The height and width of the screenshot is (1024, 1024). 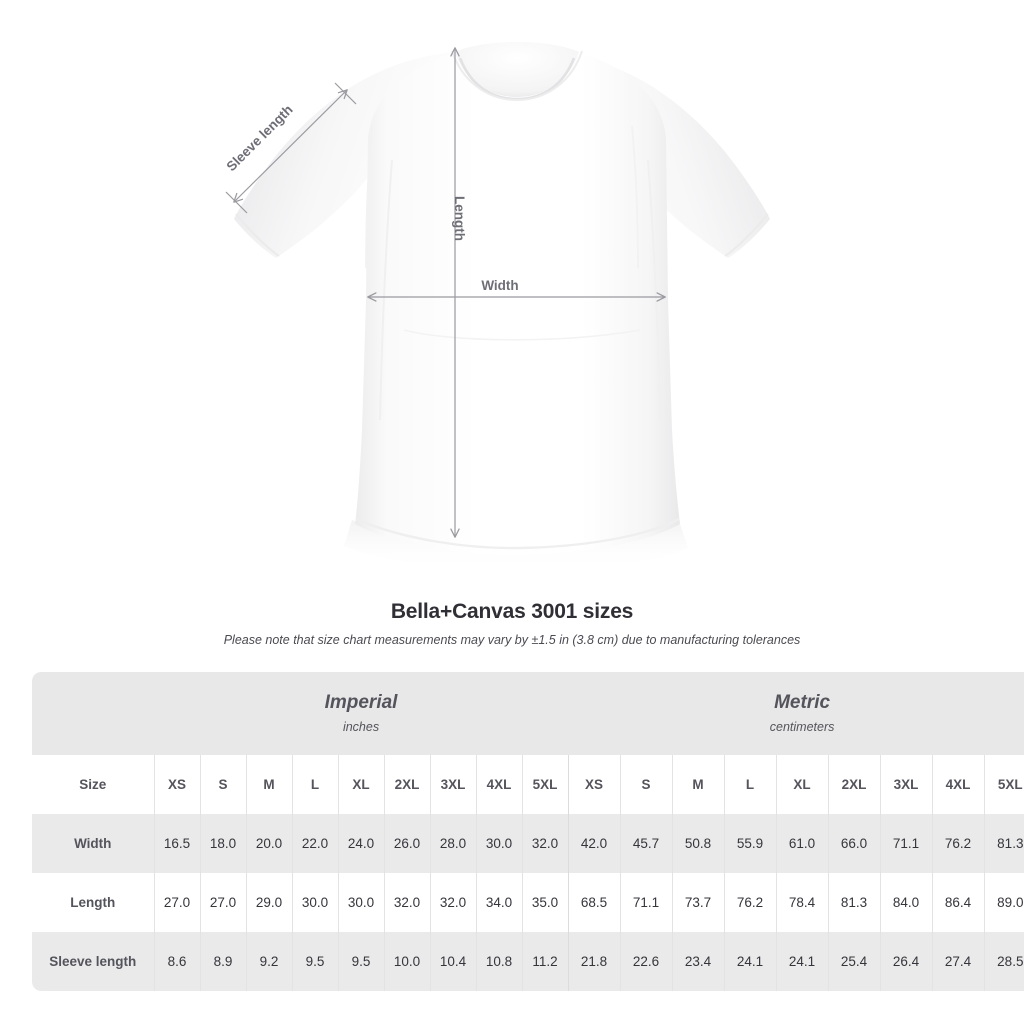 What do you see at coordinates (750, 784) in the screenshot?
I see `cell-size-met-3: L` at bounding box center [750, 784].